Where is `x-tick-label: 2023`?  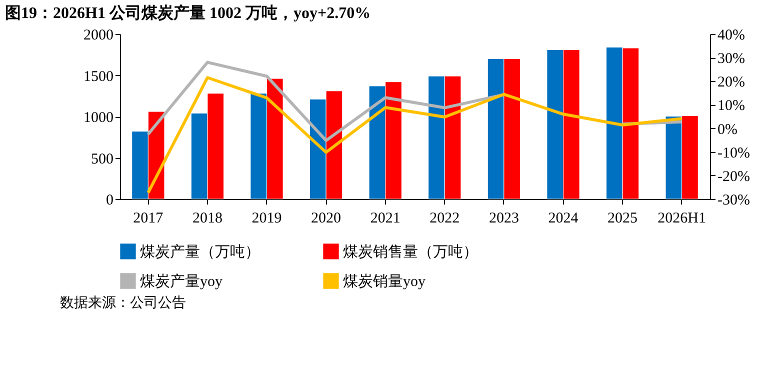
x-tick-label: 2023 is located at coordinates (503, 218).